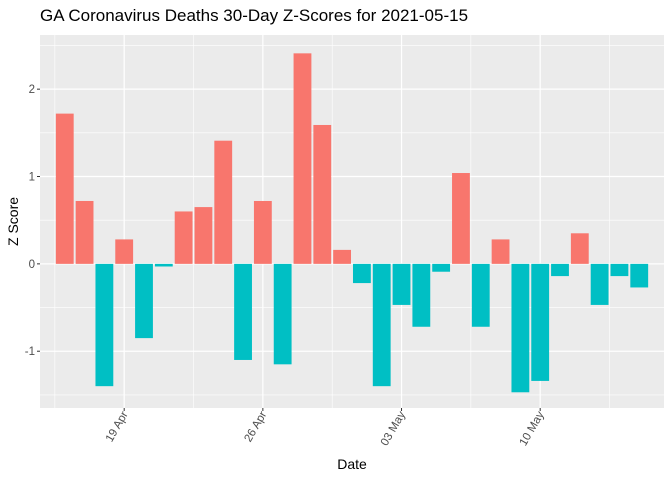 The width and height of the screenshot is (672, 480). What do you see at coordinates (117, 426) in the screenshot?
I see `x-tick-label: 19 Apr` at bounding box center [117, 426].